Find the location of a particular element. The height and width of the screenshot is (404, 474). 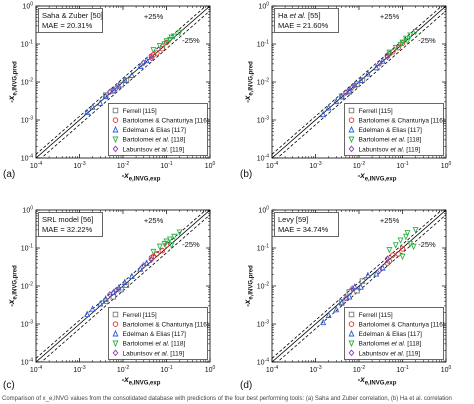

mae-value: MAE = 34.74% is located at coordinates (303, 229).